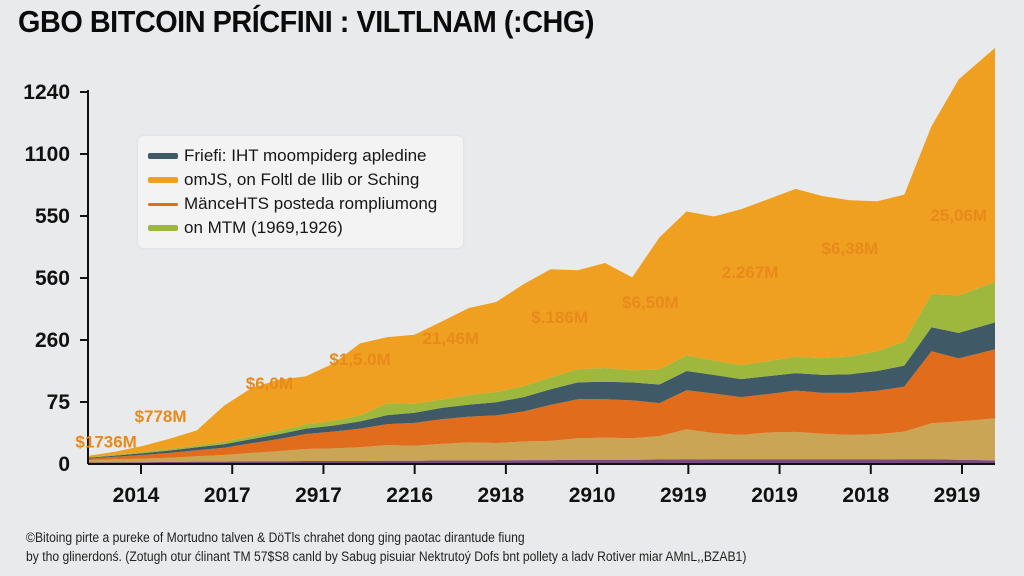 The image size is (1024, 576). Describe the element at coordinates (269, 383) in the screenshot. I see `data-annotation: $6,0M` at that location.